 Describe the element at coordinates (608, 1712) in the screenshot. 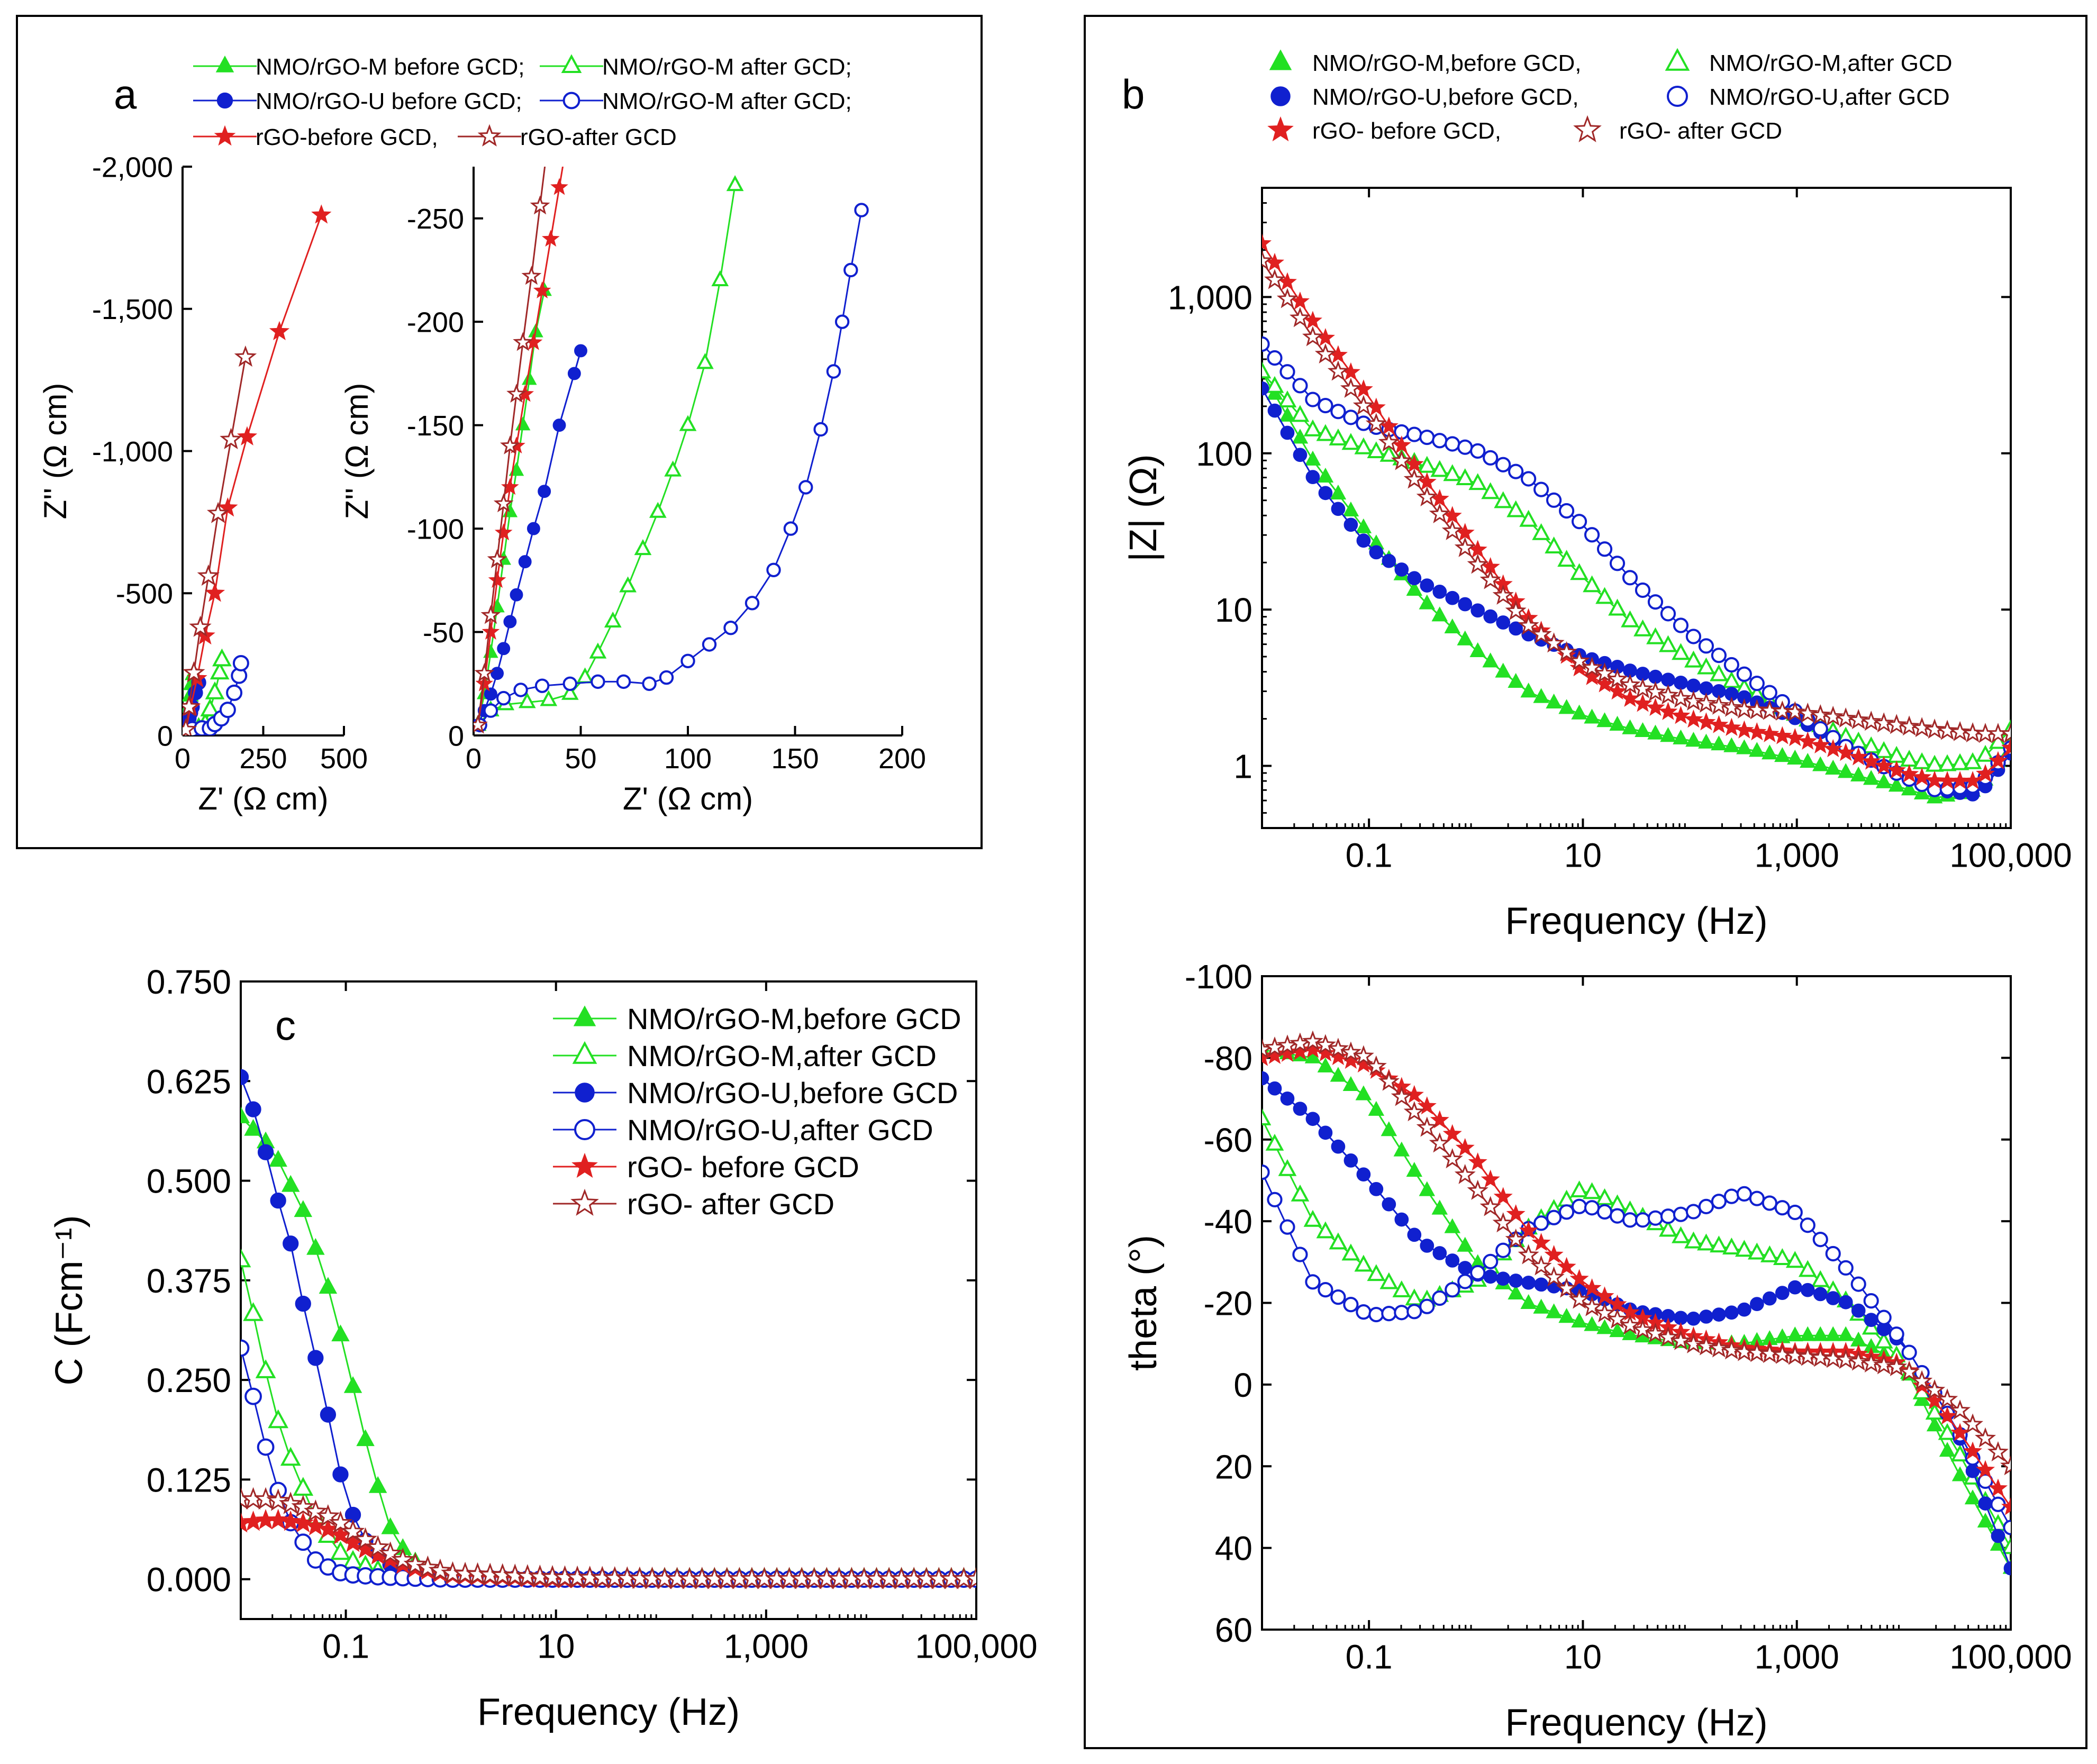

I see `x-axis-label: Frequency (Hz)` at that location.